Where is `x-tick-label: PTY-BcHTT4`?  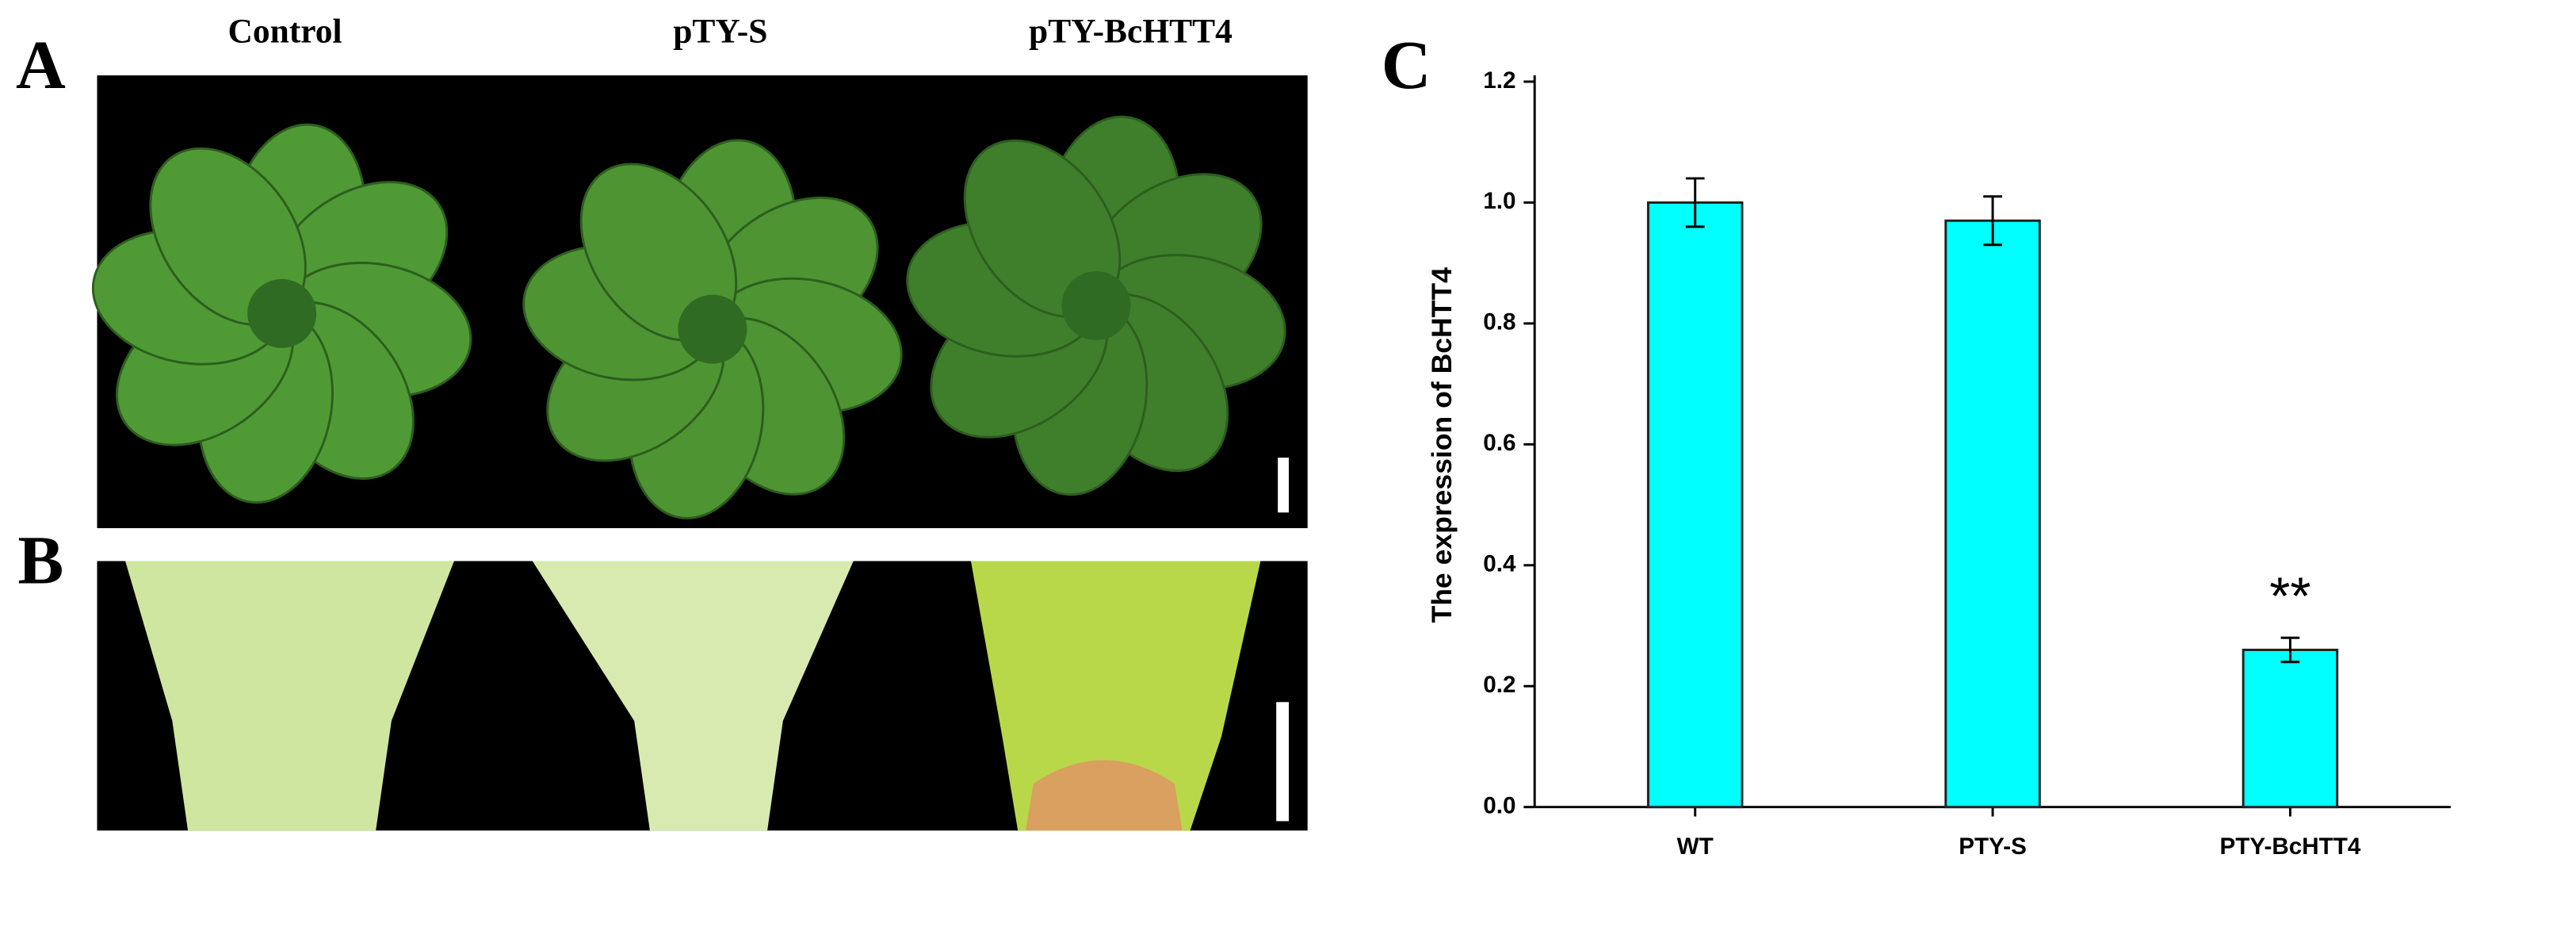
x-tick-label: PTY-BcHTT4 is located at coordinates (2290, 847).